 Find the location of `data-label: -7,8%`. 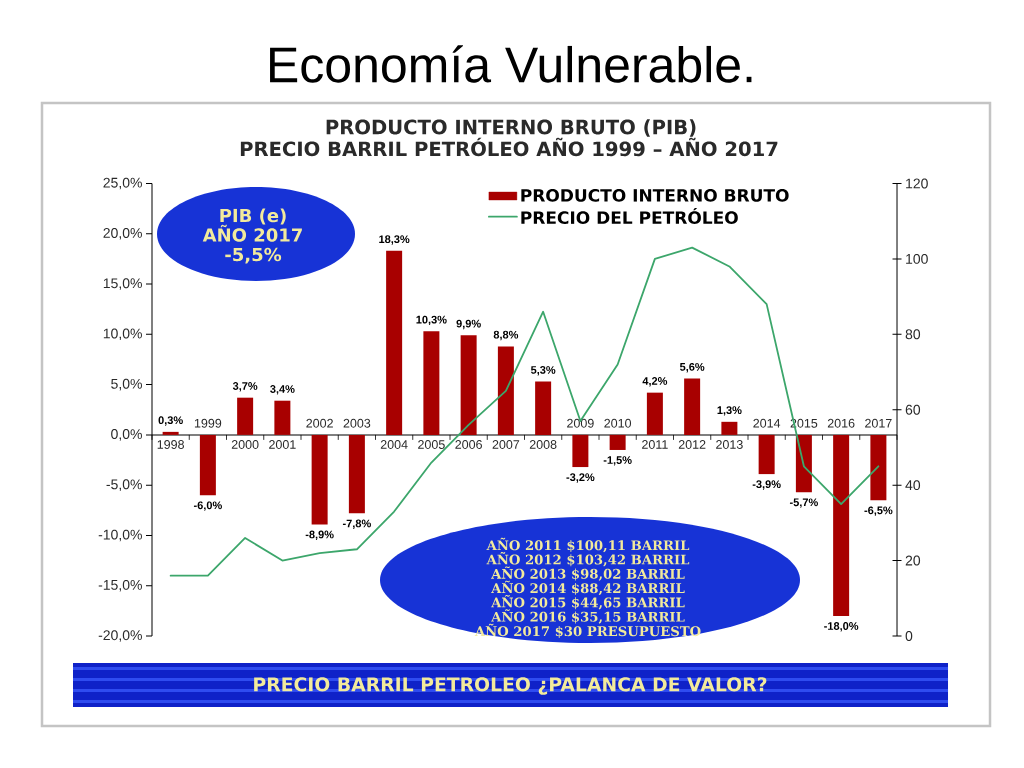

data-label: -7,8% is located at coordinates (356, 524).